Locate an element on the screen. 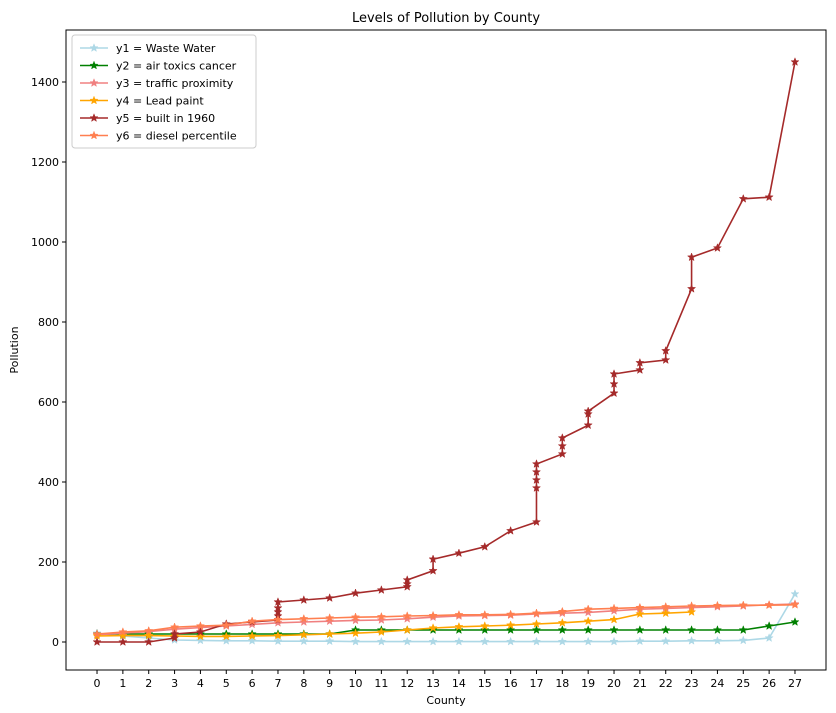  x-tick-label: 8 is located at coordinates (303, 683).